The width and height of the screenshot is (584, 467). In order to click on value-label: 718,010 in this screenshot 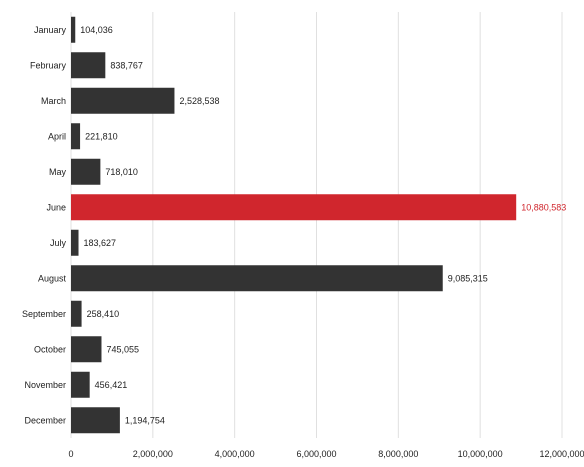, I will do `click(121, 172)`.